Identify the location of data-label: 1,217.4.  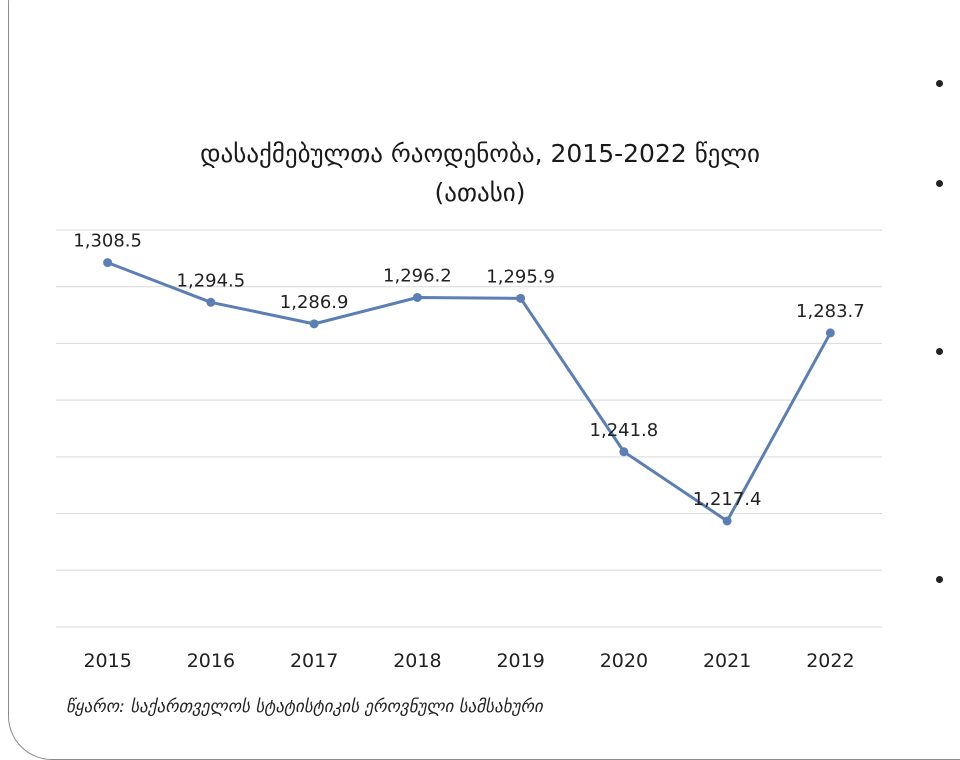
(727, 499).